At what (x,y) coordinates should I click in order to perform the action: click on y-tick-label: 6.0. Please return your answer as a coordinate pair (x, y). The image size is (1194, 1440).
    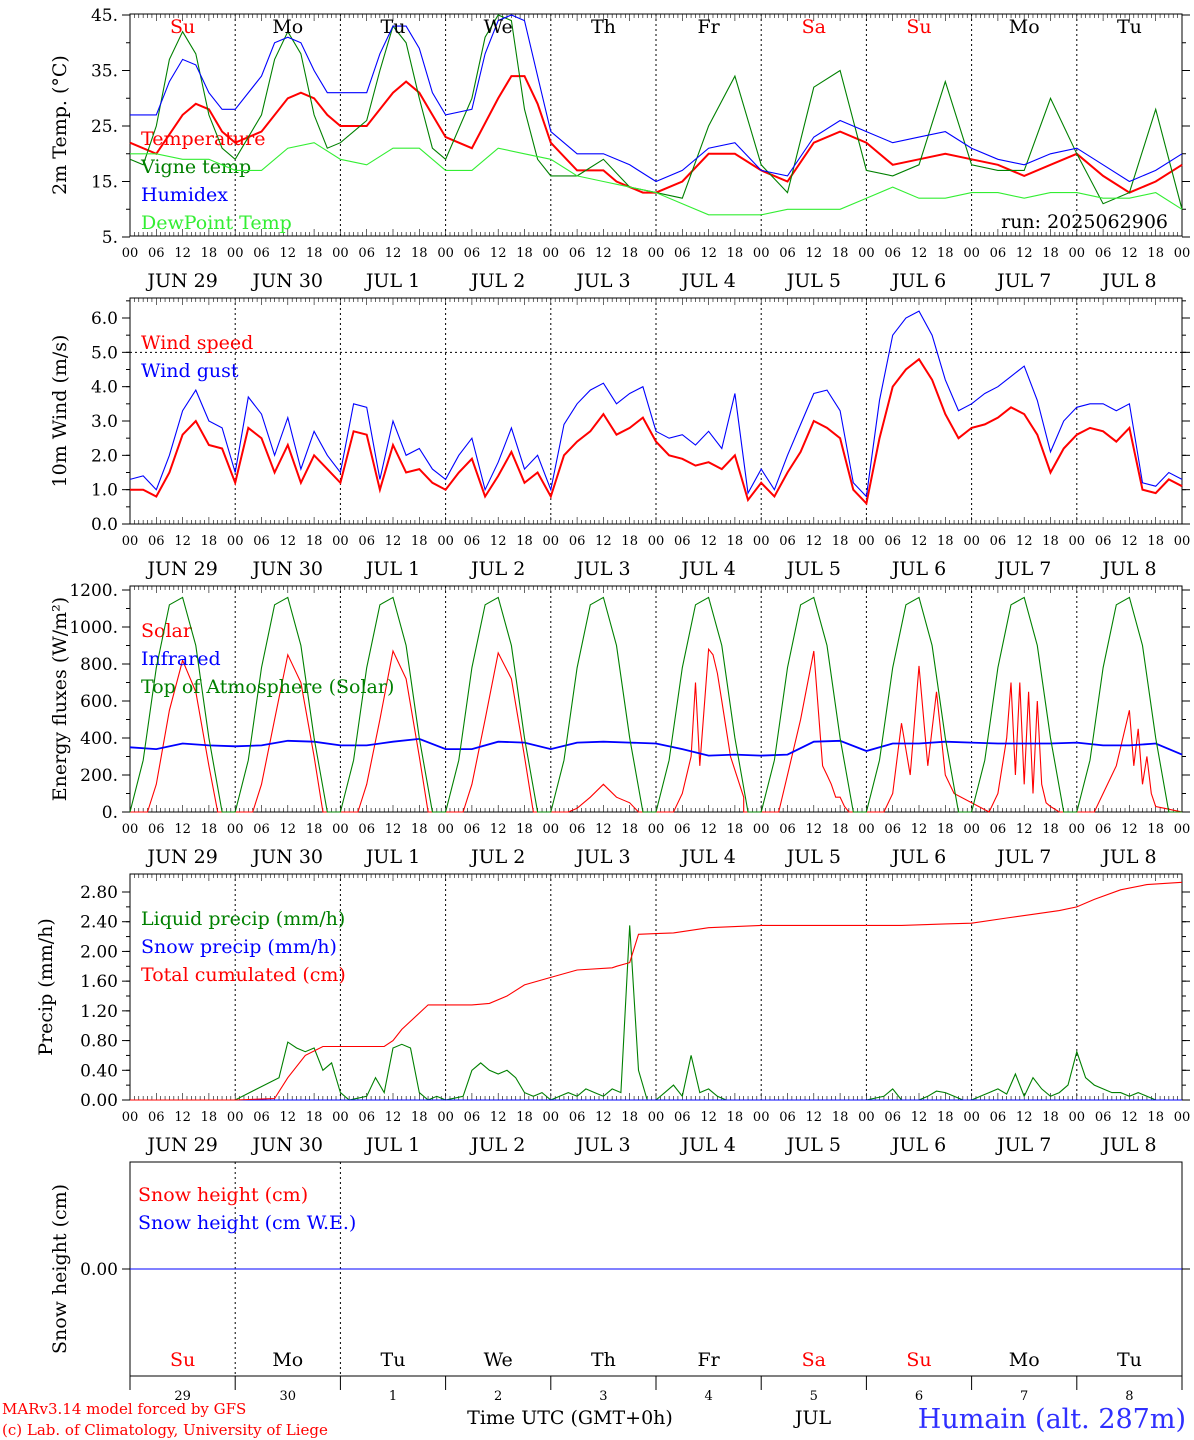
    Looking at the image, I should click on (104, 319).